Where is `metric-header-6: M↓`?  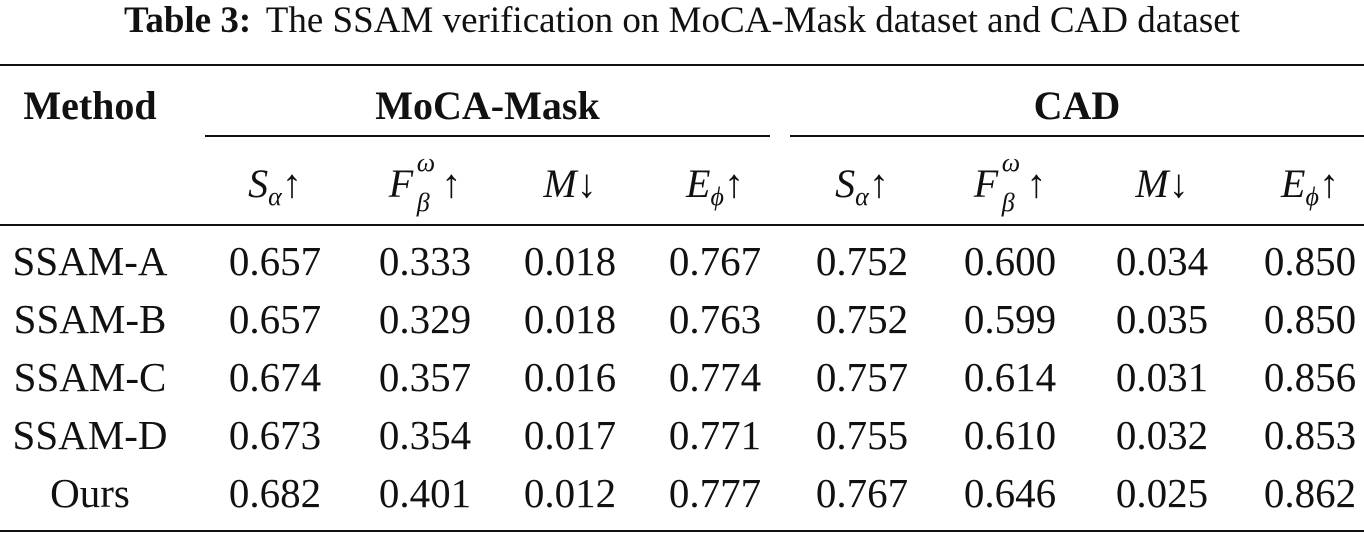 metric-header-6: M↓ is located at coordinates (1162, 183).